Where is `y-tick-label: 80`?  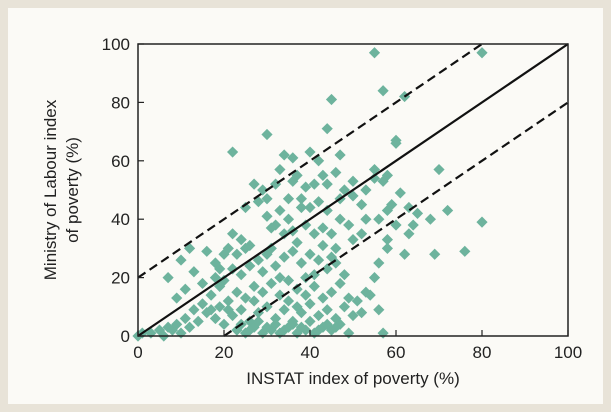
y-tick-label: 80 is located at coordinates (120, 102).